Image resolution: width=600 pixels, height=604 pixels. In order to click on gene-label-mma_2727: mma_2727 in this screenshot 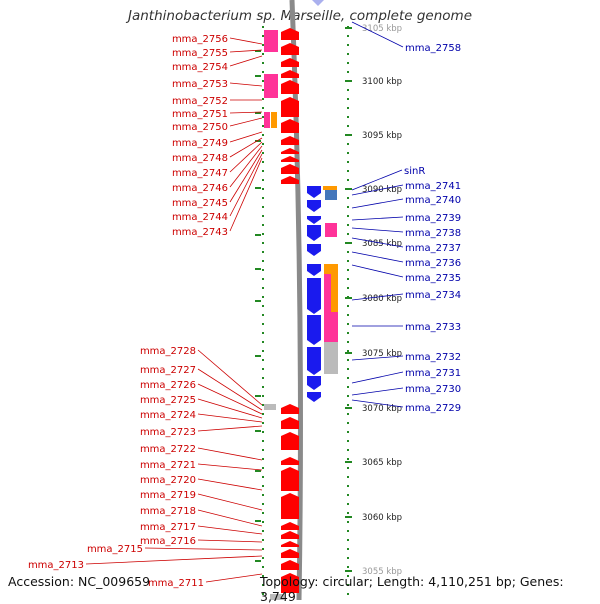, I will do `click(168, 370)`.